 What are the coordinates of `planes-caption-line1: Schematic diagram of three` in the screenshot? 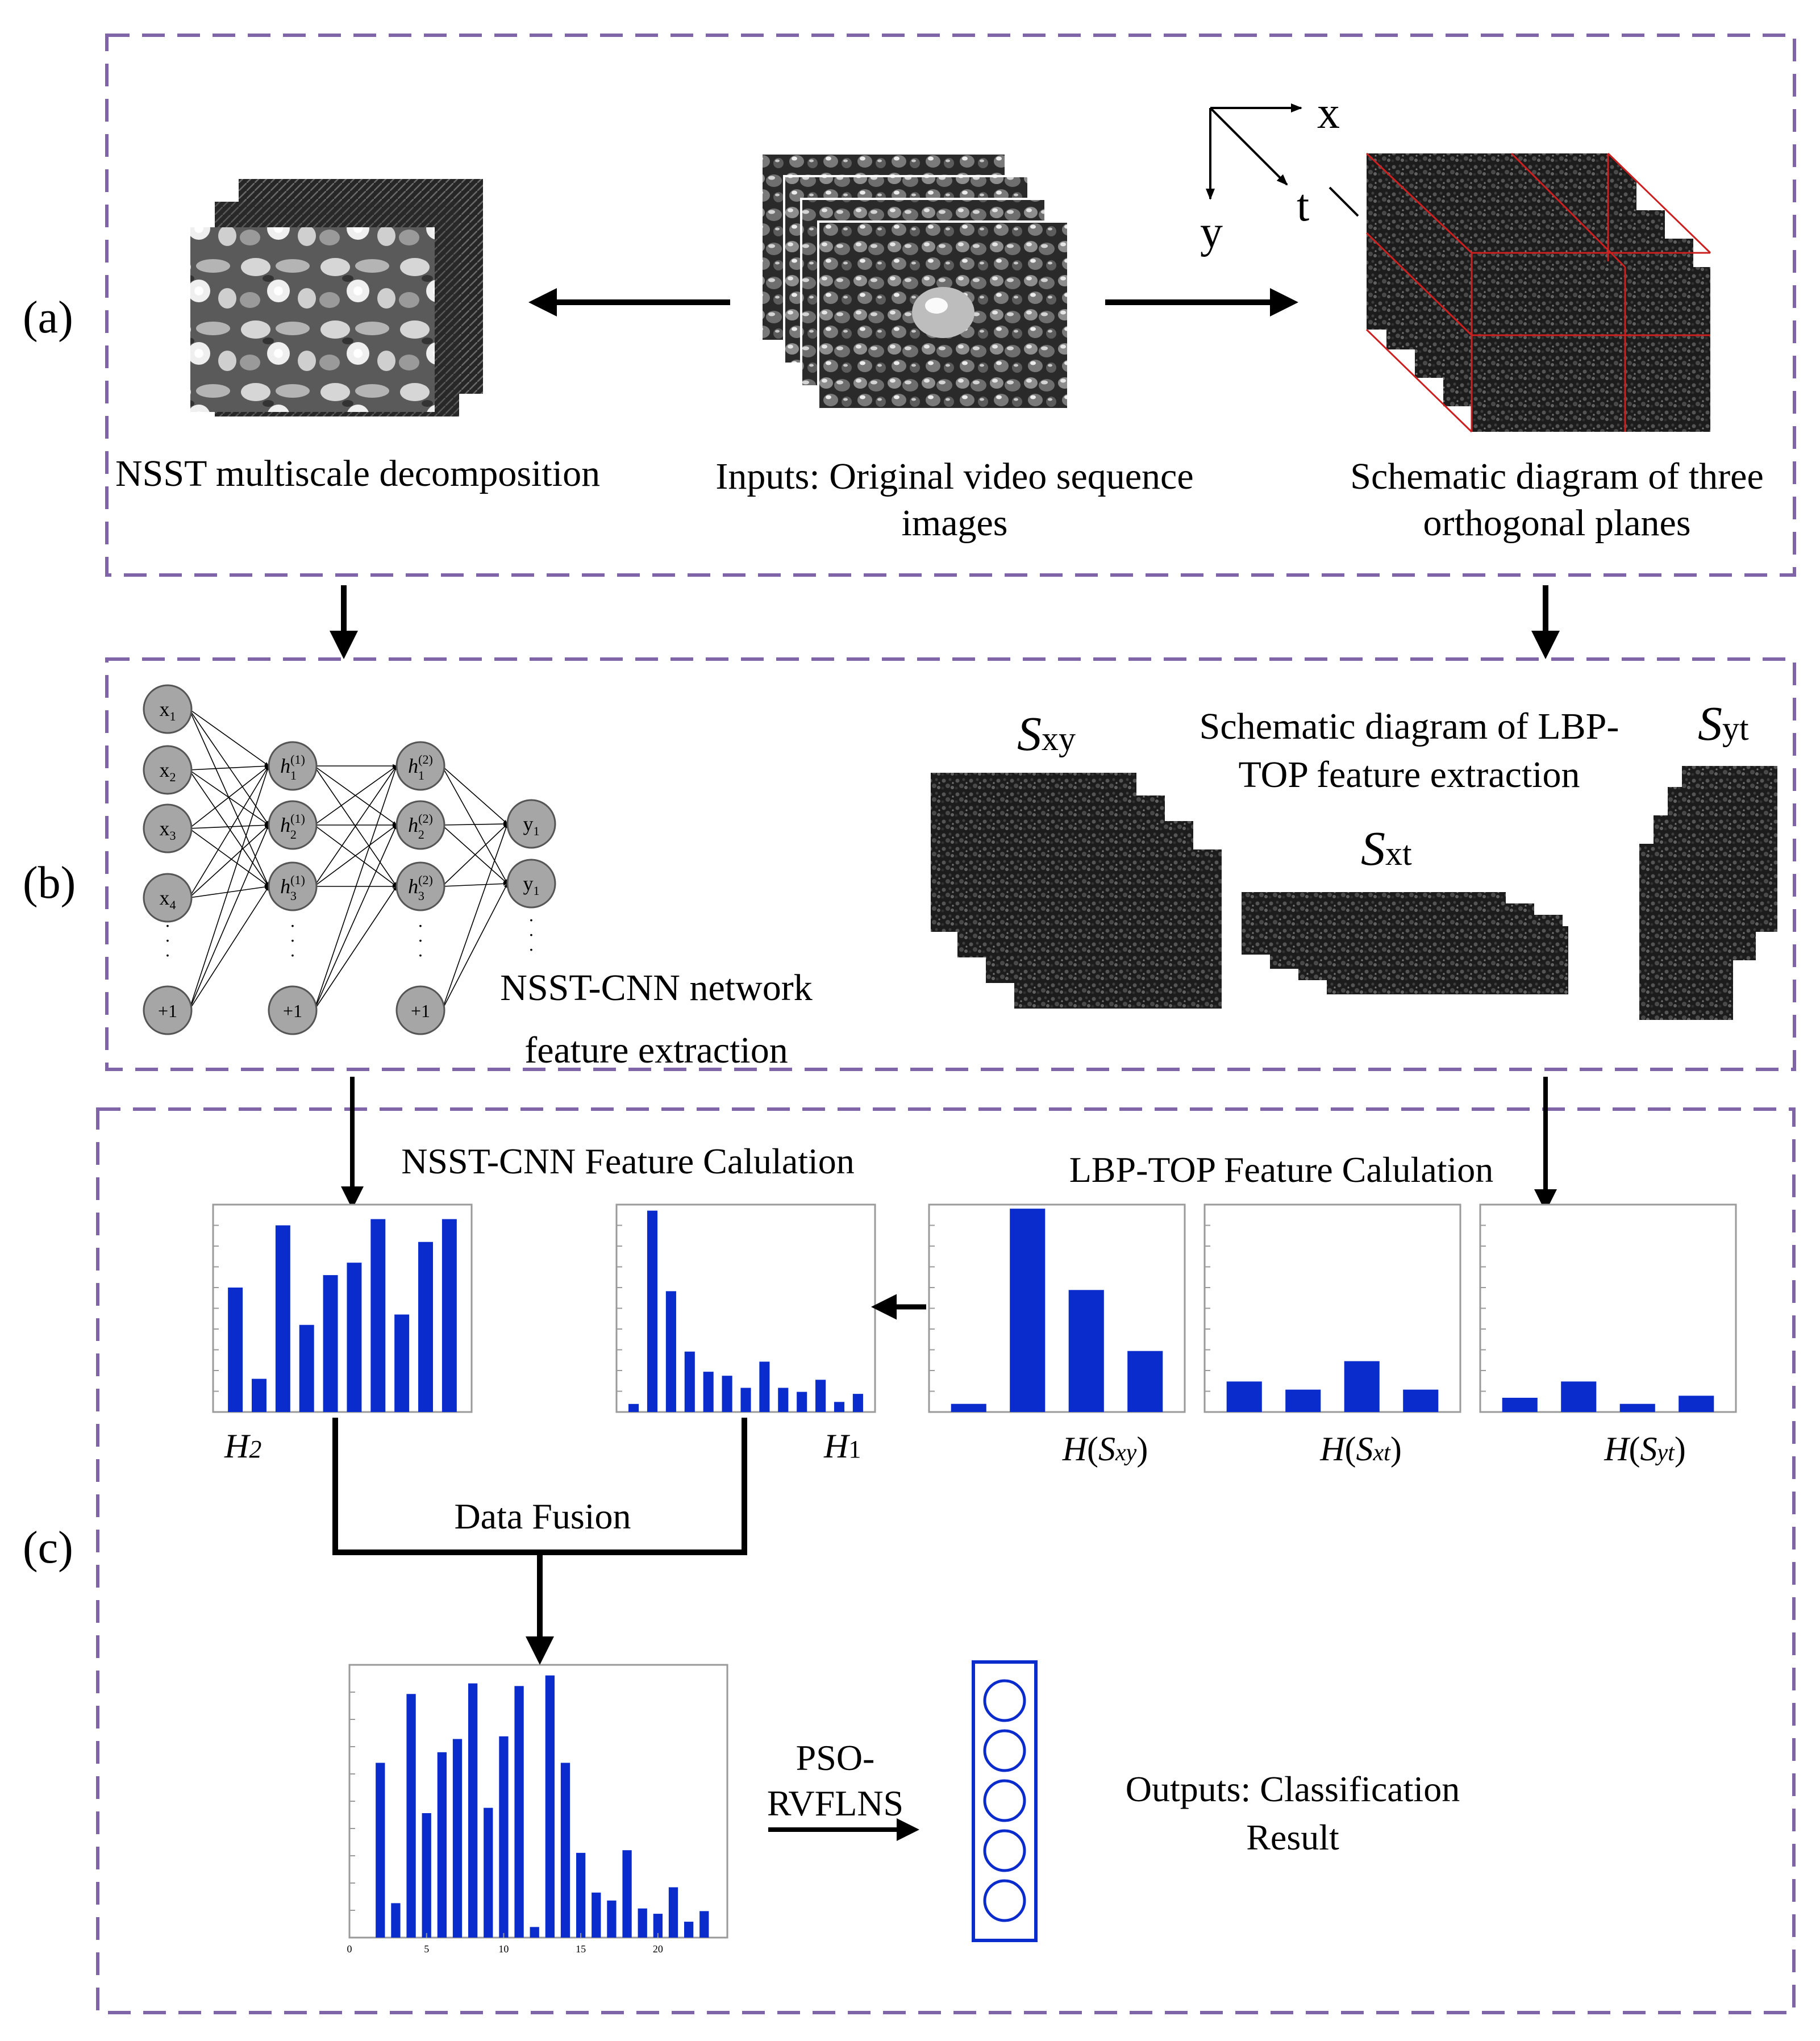 It's located at (1557, 476).